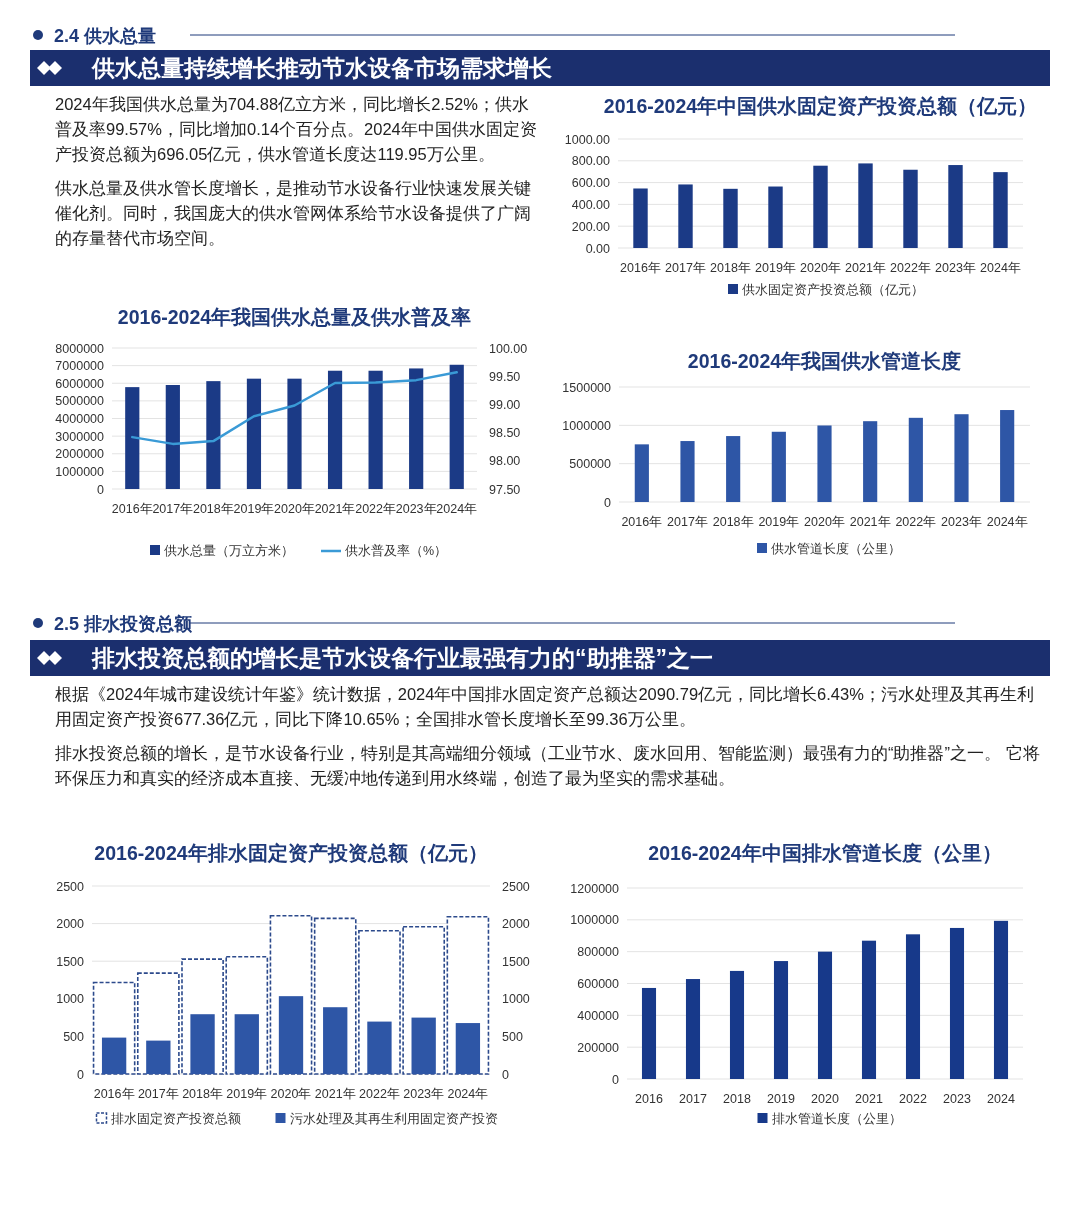 The image size is (1080, 1211). Describe the element at coordinates (80, 401) in the screenshot. I see `y-tick-label: 5000000` at that location.